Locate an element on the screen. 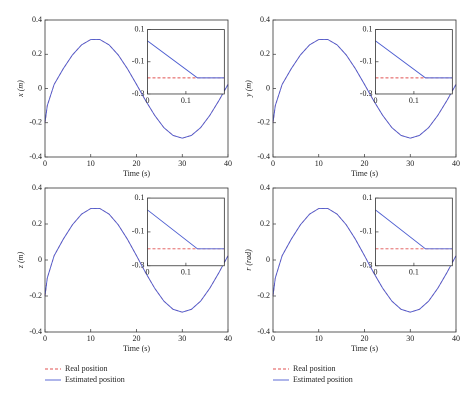 The image size is (474, 400). y-axis-label: z (m) is located at coordinates (20, 261).